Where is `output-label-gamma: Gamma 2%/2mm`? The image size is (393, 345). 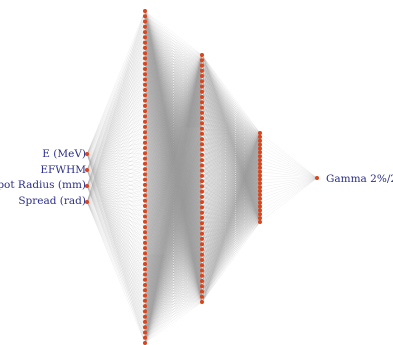 output-label-gamma: Gamma 2%/2mm is located at coordinates (359, 179).